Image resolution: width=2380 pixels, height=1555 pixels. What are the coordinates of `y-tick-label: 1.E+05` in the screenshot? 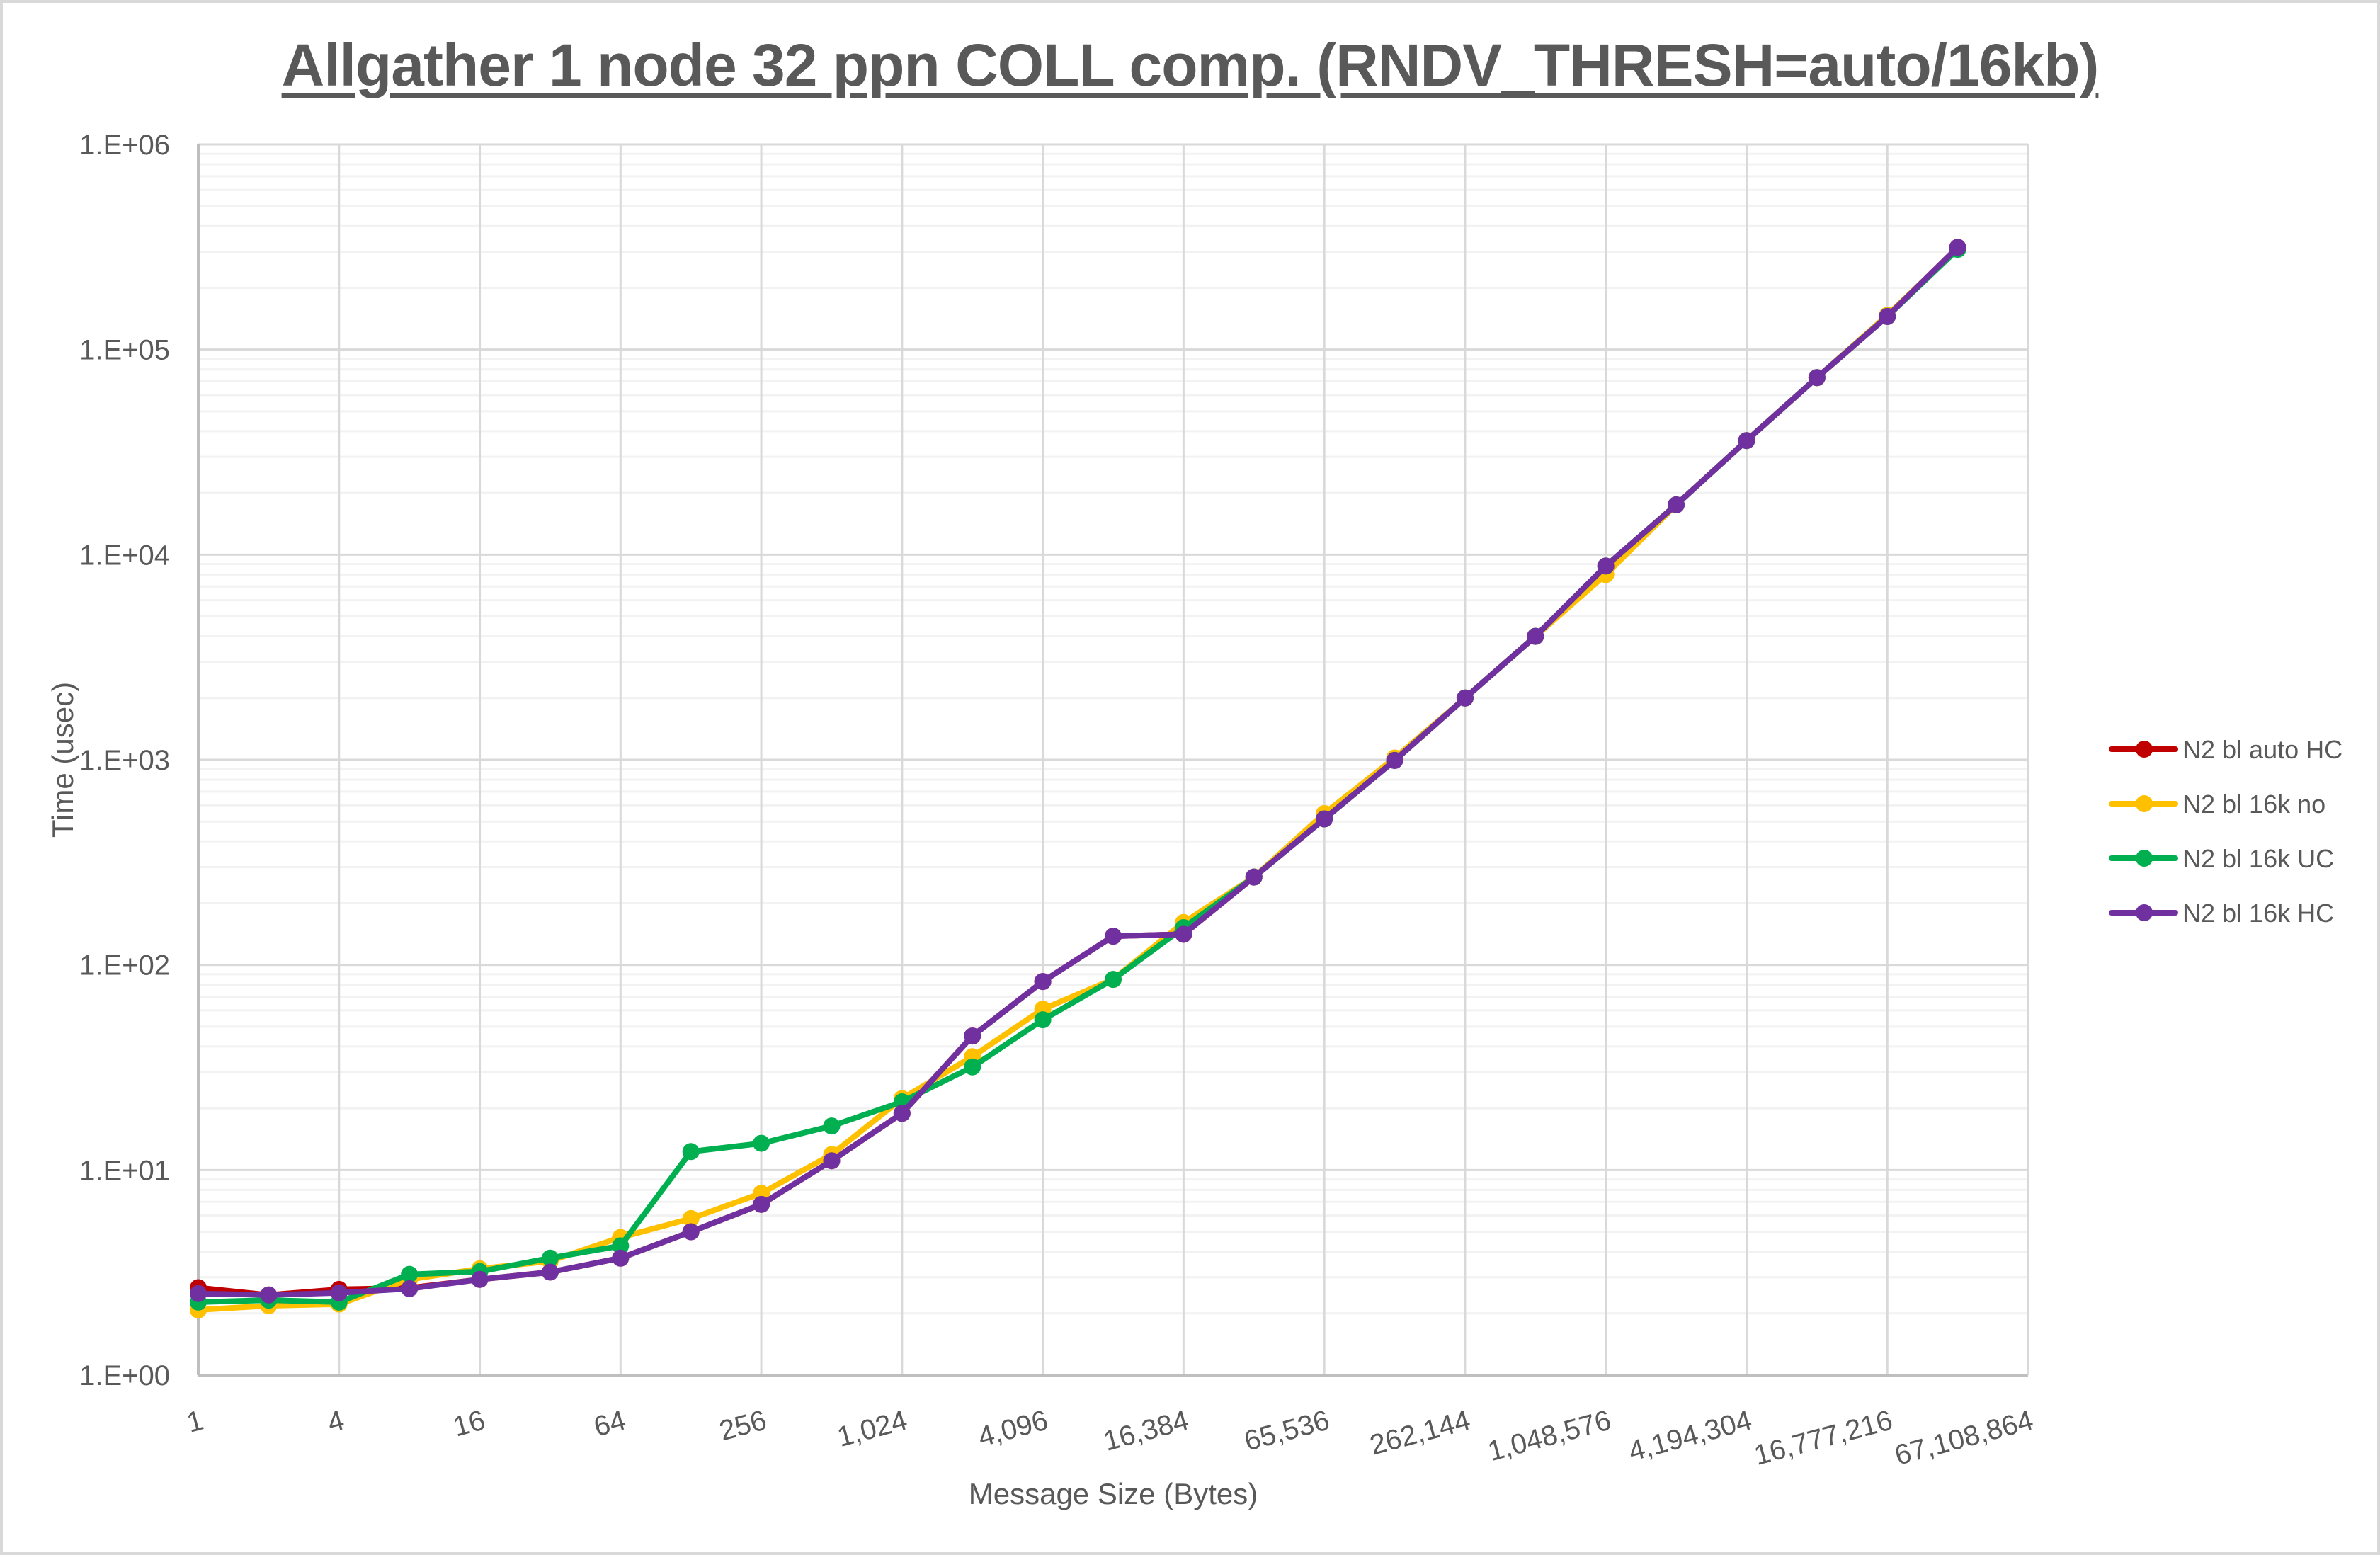 It's located at (124, 350).